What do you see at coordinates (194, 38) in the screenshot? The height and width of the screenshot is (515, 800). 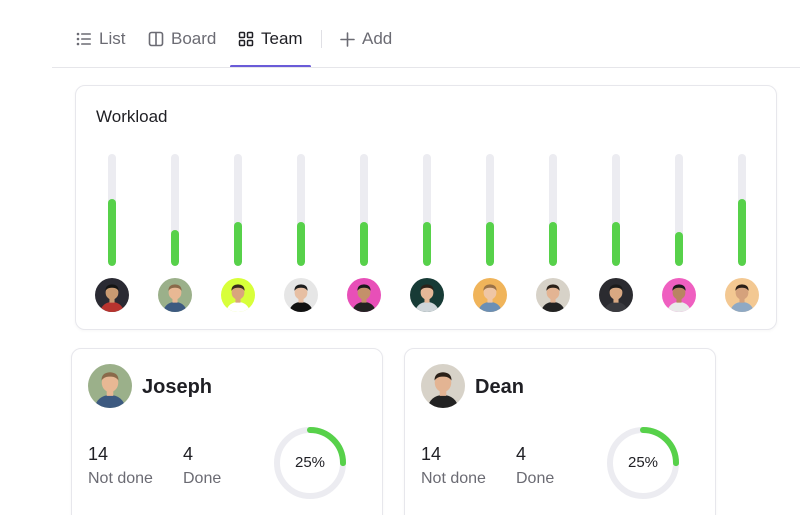 I see `tab-board-label: Board` at bounding box center [194, 38].